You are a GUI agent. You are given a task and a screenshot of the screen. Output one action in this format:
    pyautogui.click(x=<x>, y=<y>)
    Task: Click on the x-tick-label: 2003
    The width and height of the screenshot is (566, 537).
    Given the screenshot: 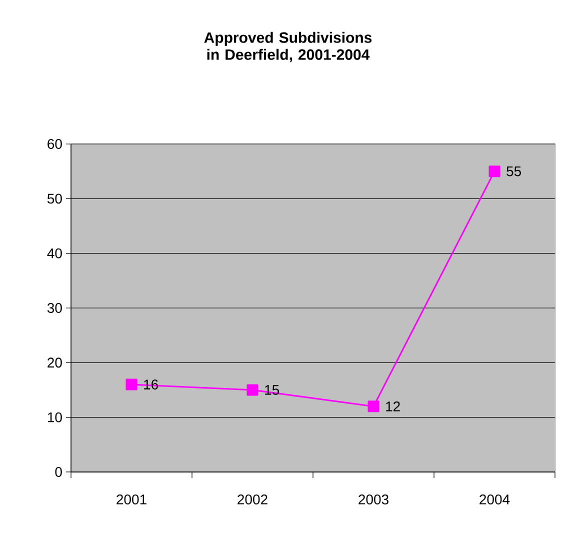 What is the action you would take?
    pyautogui.click(x=373, y=499)
    